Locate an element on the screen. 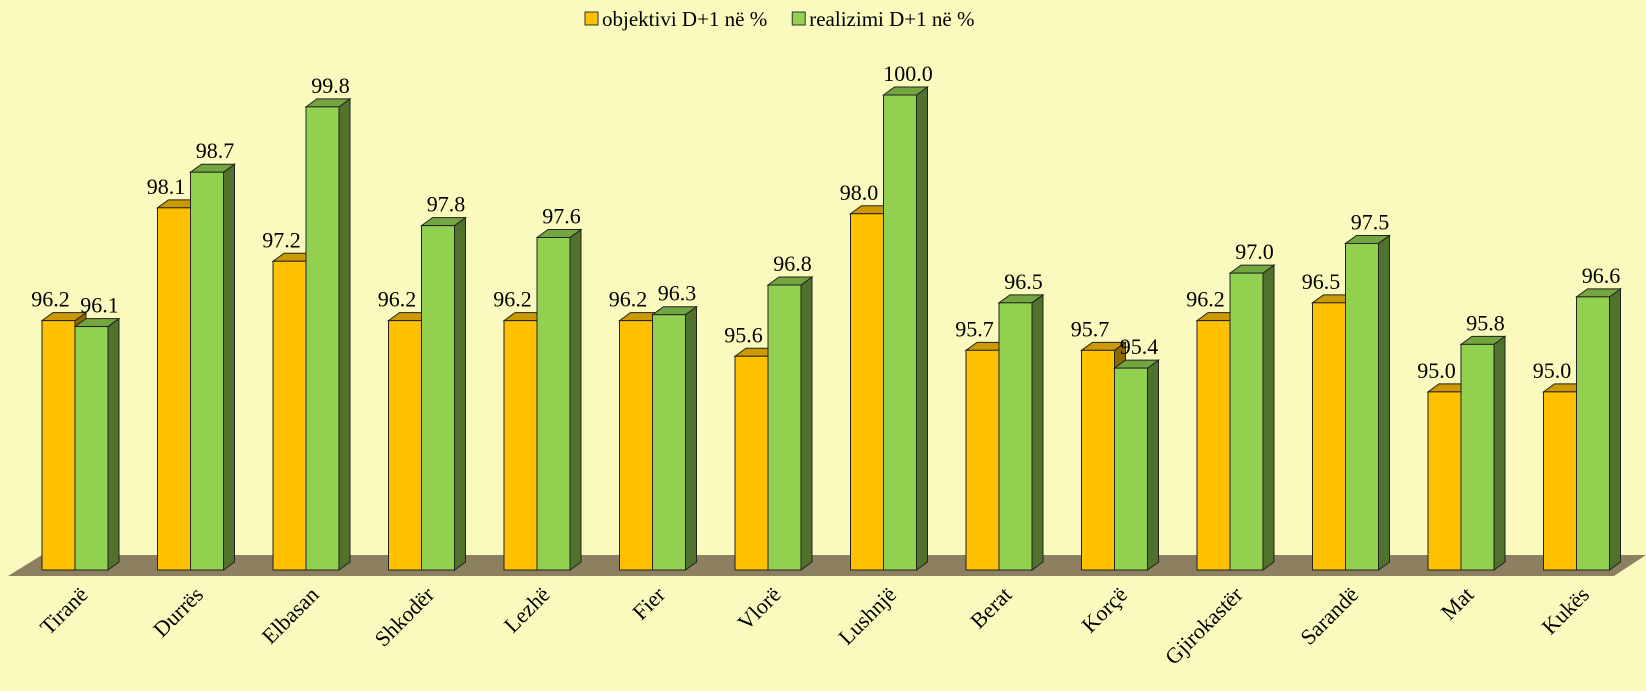 The height and width of the screenshot is (691, 1646). value-label: 96.6 is located at coordinates (1601, 275).